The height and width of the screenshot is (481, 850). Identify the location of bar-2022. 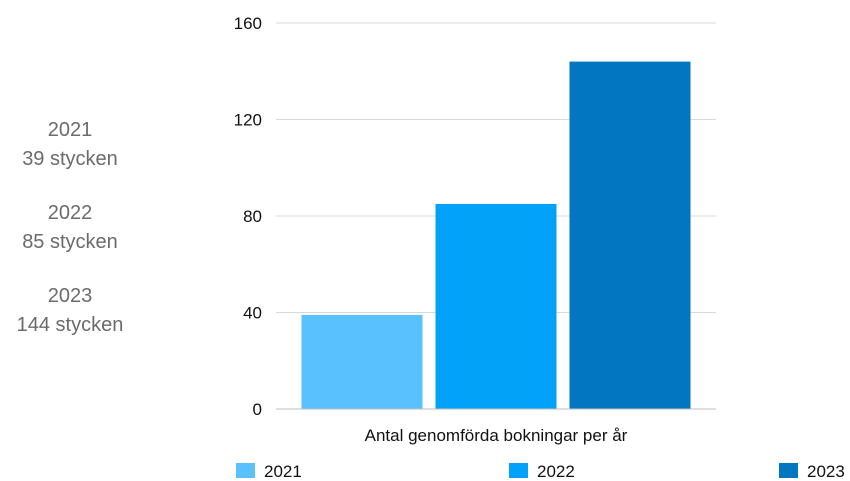
(496, 306).